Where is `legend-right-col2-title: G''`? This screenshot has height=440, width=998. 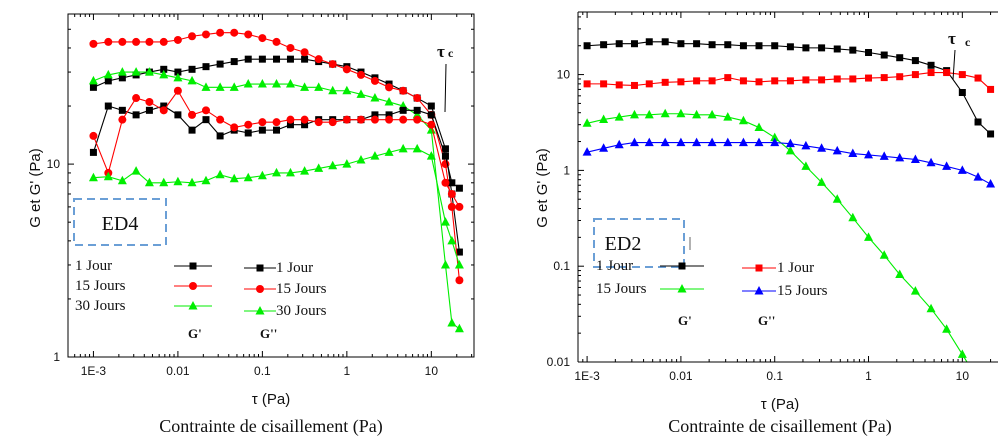 legend-right-col2-title: G'' is located at coordinates (766, 320).